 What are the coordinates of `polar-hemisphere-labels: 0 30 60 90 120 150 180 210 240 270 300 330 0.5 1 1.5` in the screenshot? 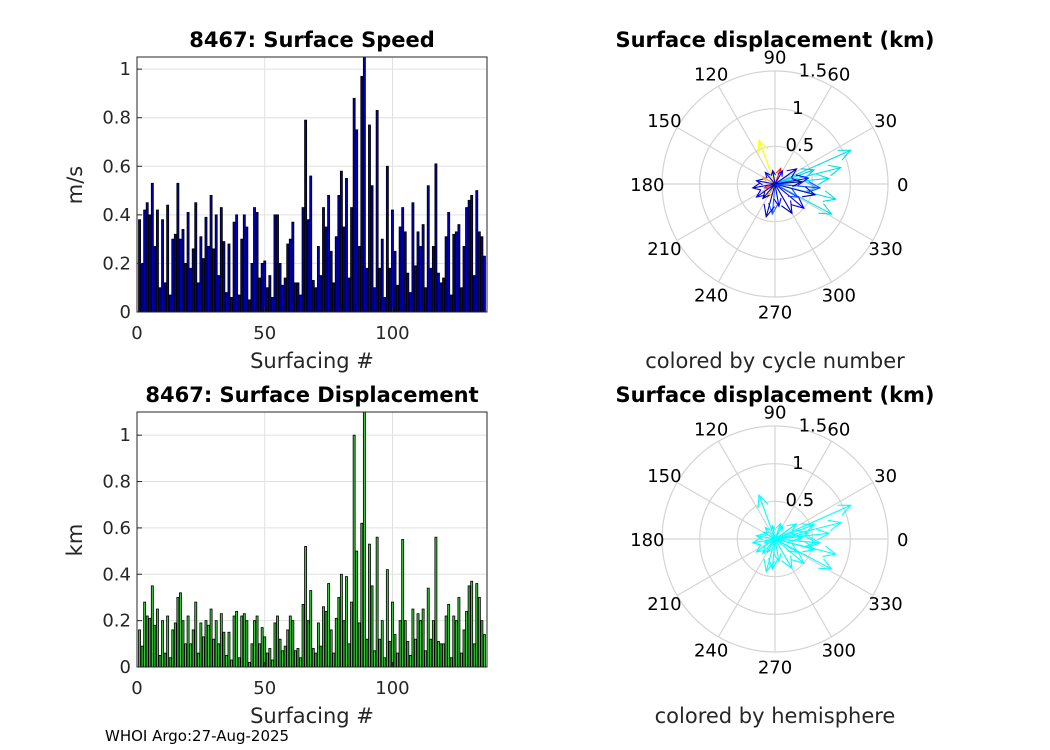 It's located at (769, 540).